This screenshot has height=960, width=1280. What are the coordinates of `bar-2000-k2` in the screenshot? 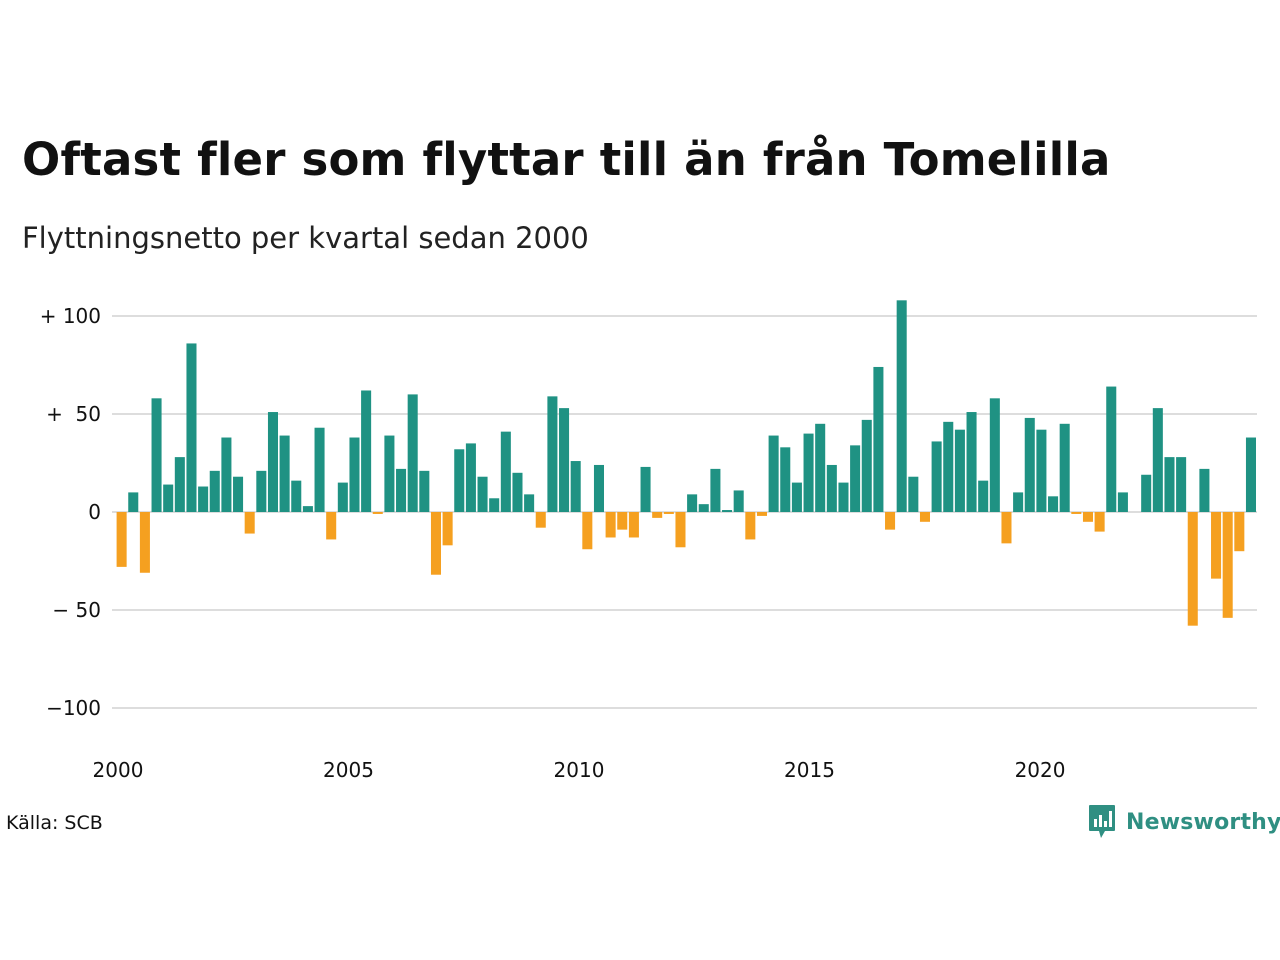 It's located at (133, 502).